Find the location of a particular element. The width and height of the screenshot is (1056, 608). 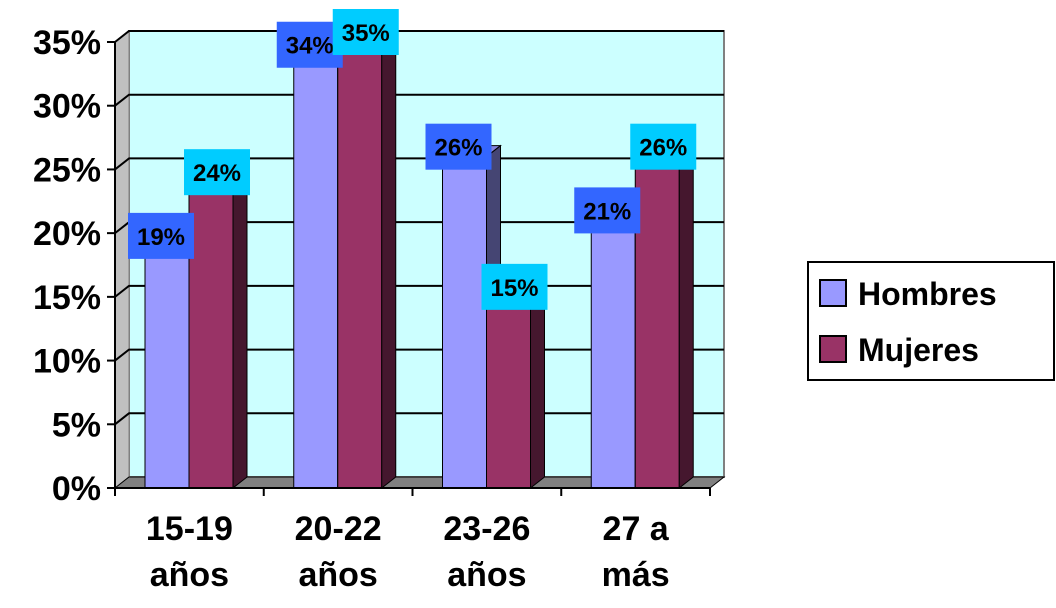

data-label-text: 19% is located at coordinates (161, 237).